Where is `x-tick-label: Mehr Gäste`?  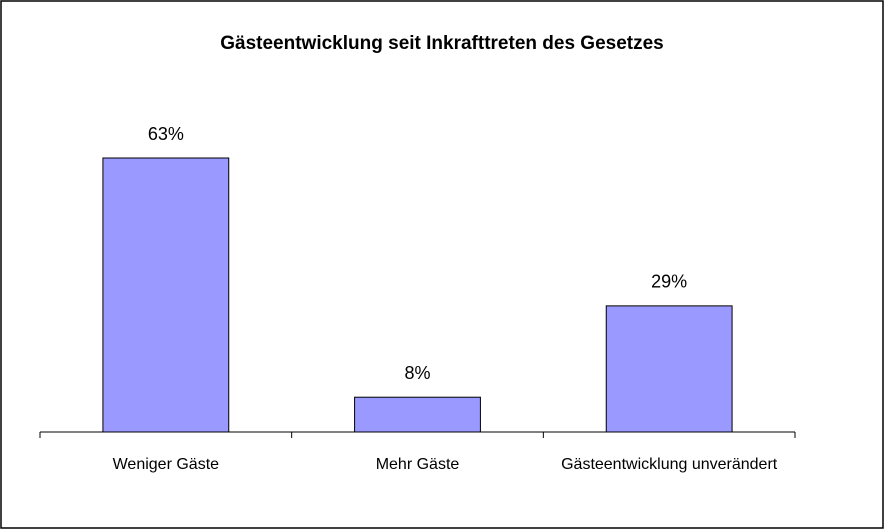
x-tick-label: Mehr Gäste is located at coordinates (417, 464).